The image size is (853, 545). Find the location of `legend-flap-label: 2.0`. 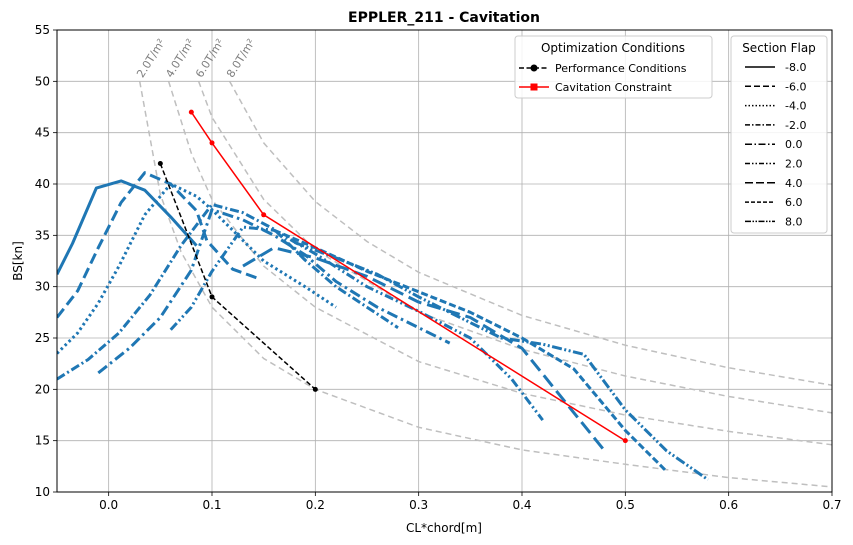

legend-flap-label: 2.0 is located at coordinates (794, 164).